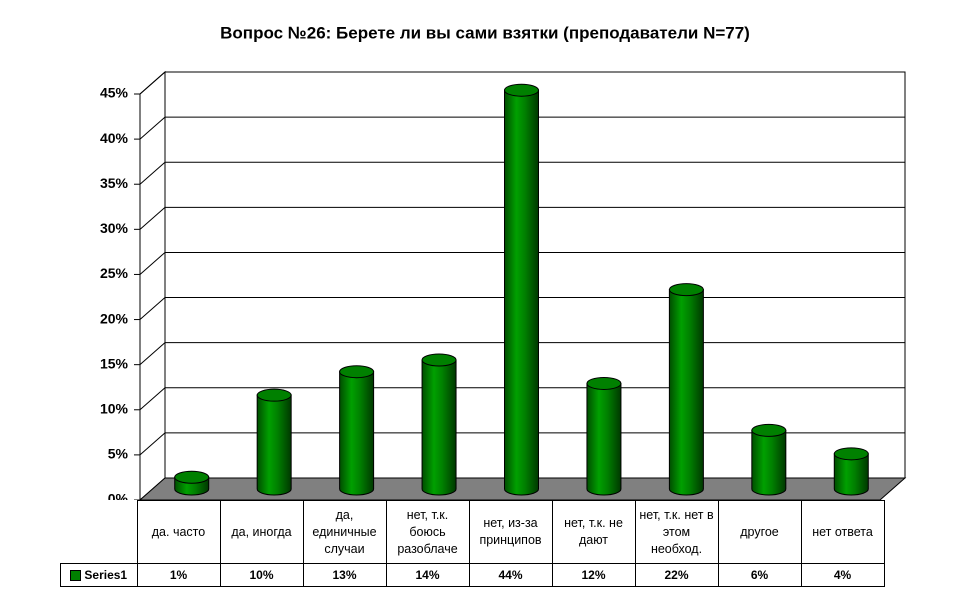  I want to click on x-tick-label: нет, т.к. боюсь разоблаче, so click(427, 532).